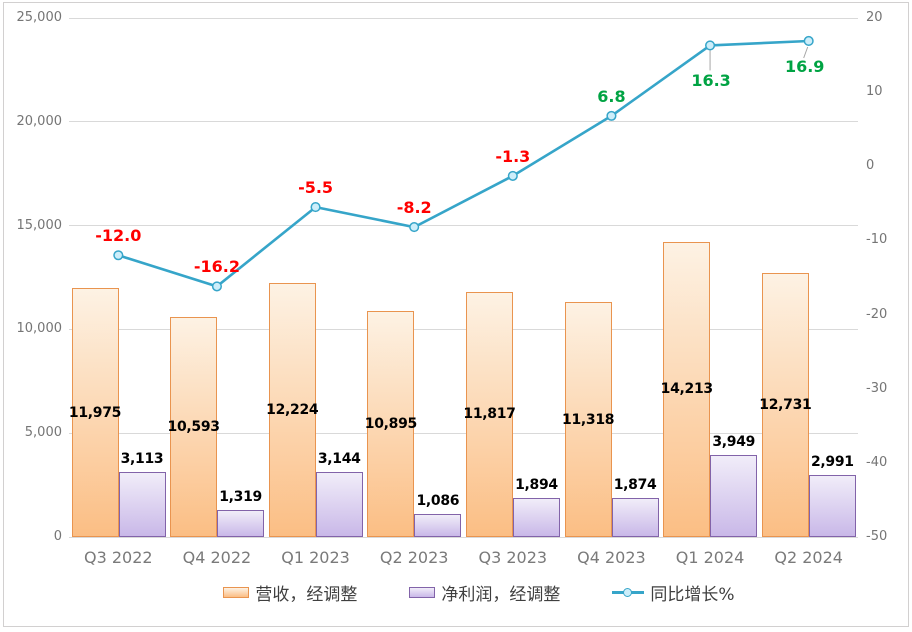  What do you see at coordinates (611, 96) in the screenshot?
I see `yoy-point-label: 6.8` at bounding box center [611, 96].